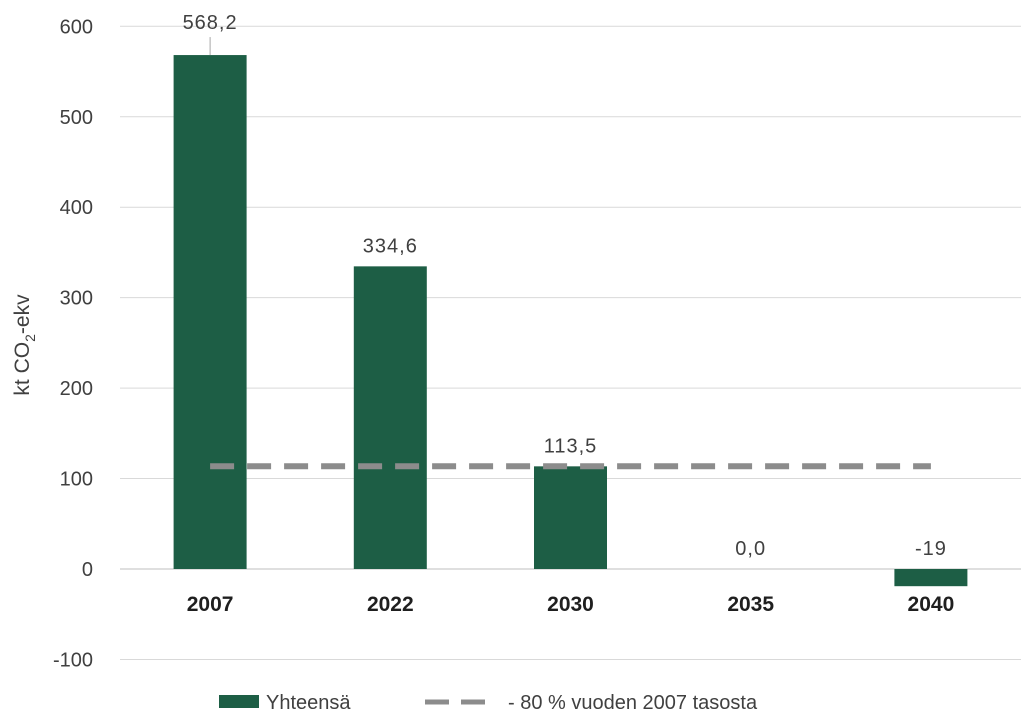 The width and height of the screenshot is (1021, 713). I want to click on y-tick-label: 600, so click(76, 27).